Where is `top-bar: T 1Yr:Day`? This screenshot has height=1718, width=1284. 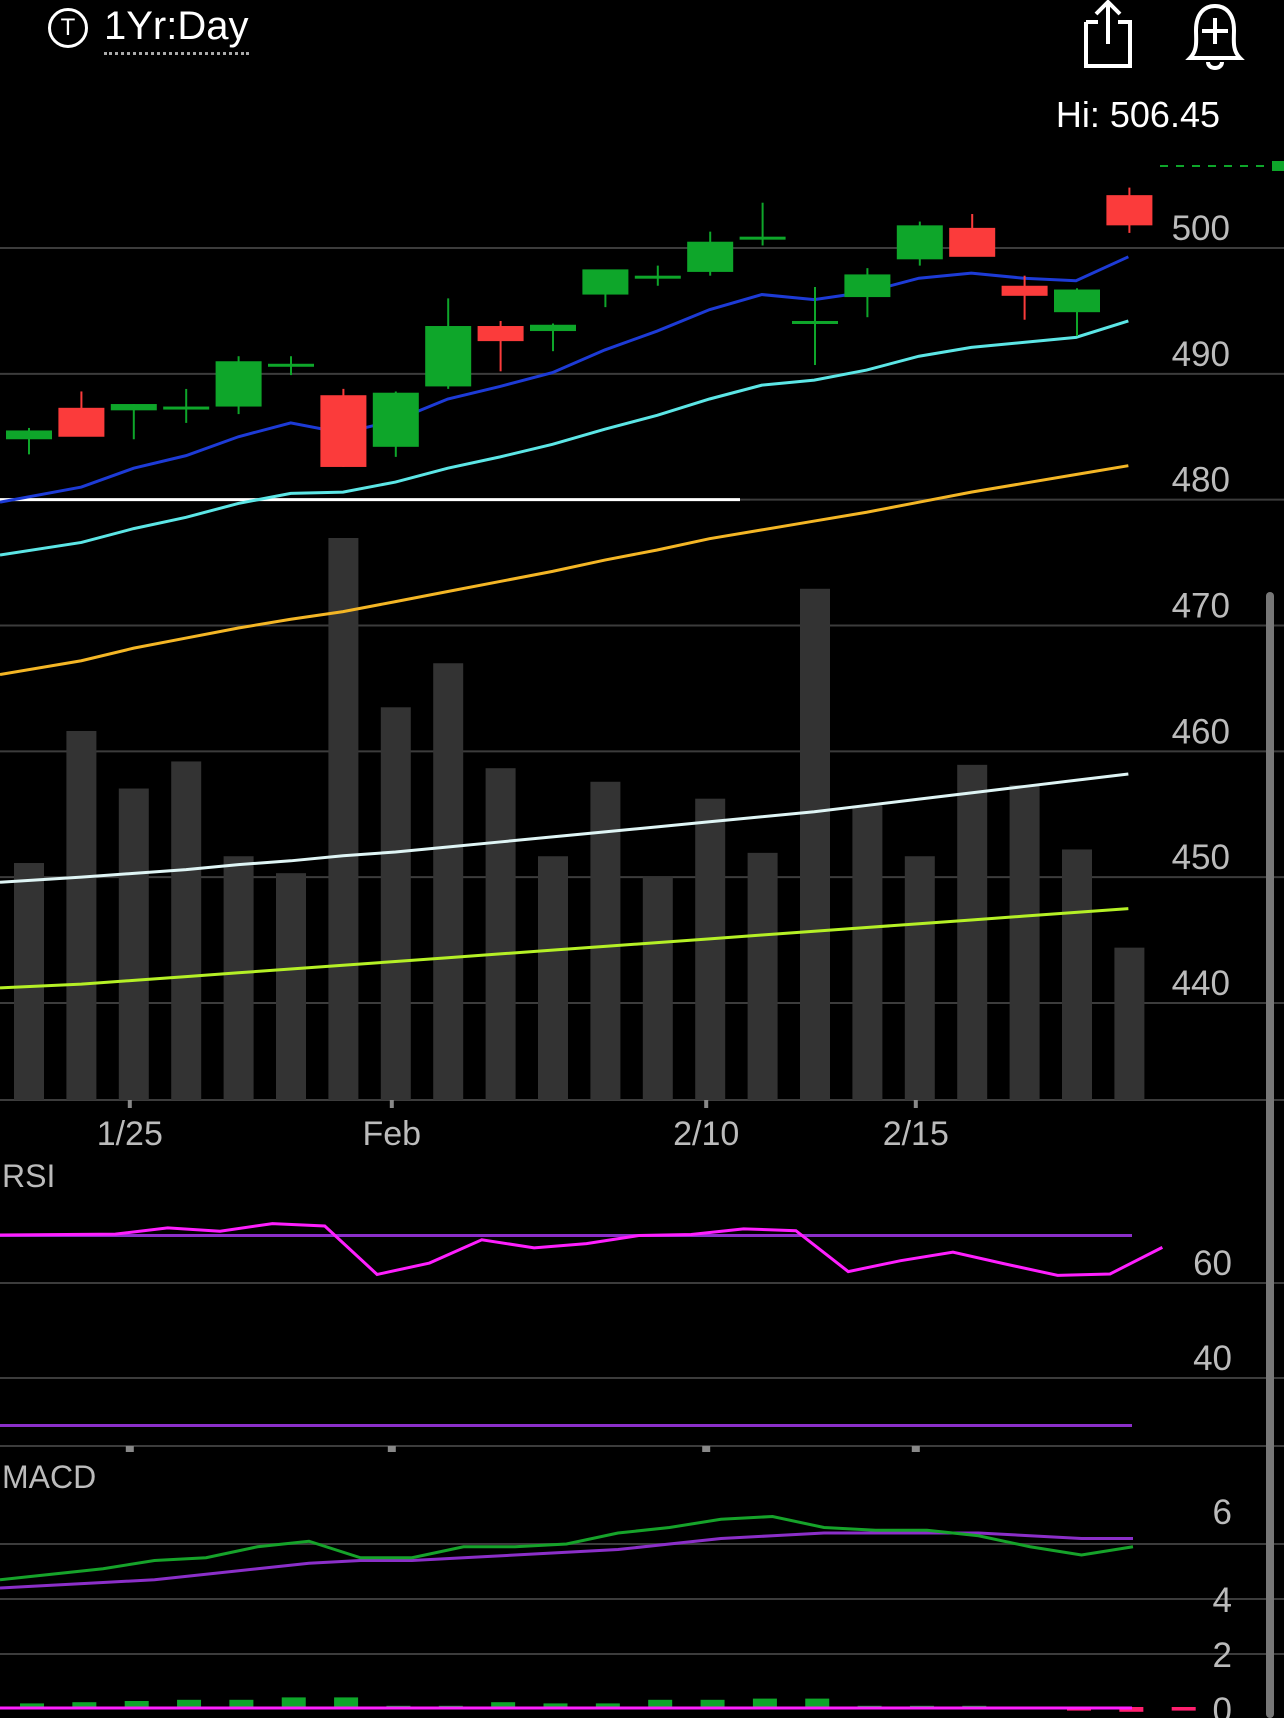
top-bar: T 1Yr:Day is located at coordinates (642, 47).